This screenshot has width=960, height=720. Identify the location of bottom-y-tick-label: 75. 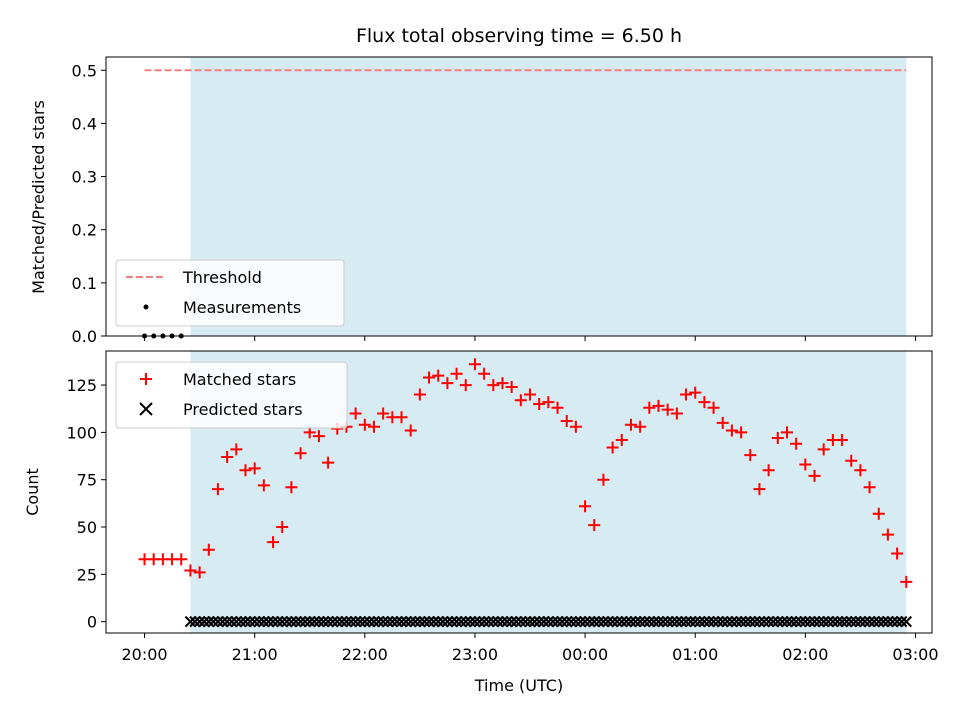
(87, 480).